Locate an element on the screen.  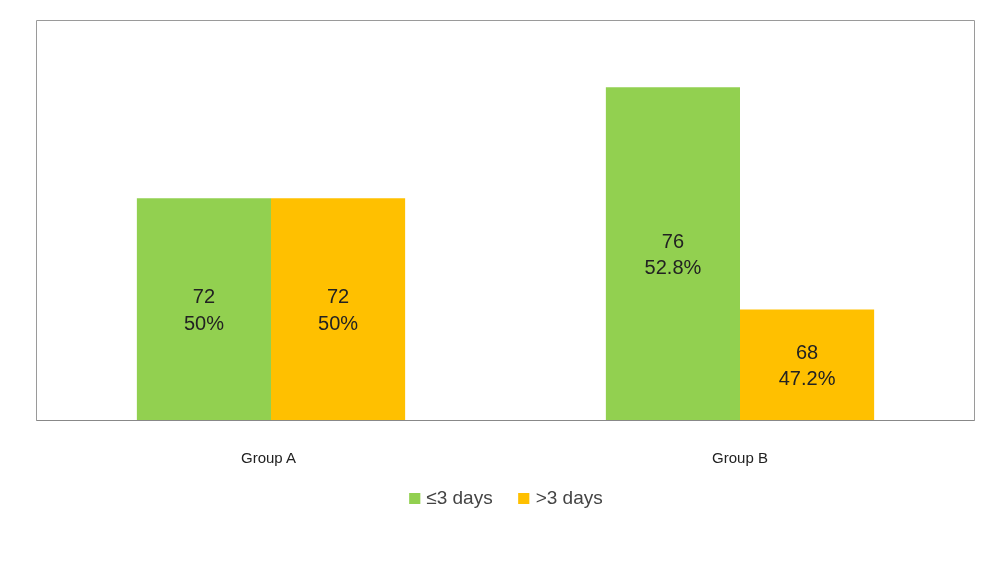
legend-label: >3 days is located at coordinates (569, 498).